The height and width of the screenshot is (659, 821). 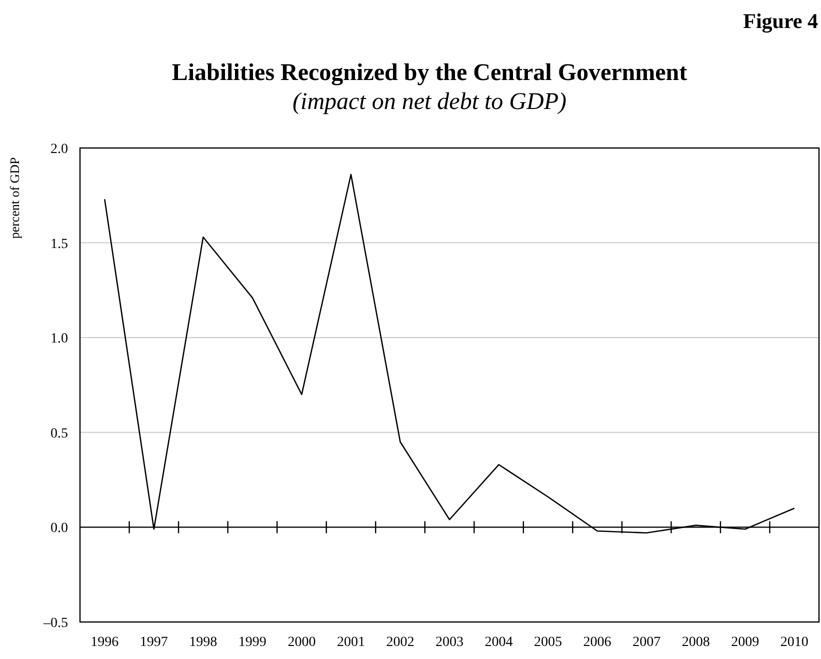 What do you see at coordinates (429, 102) in the screenshot?
I see `chart-subtitle: (impact on net debt to GDP)` at bounding box center [429, 102].